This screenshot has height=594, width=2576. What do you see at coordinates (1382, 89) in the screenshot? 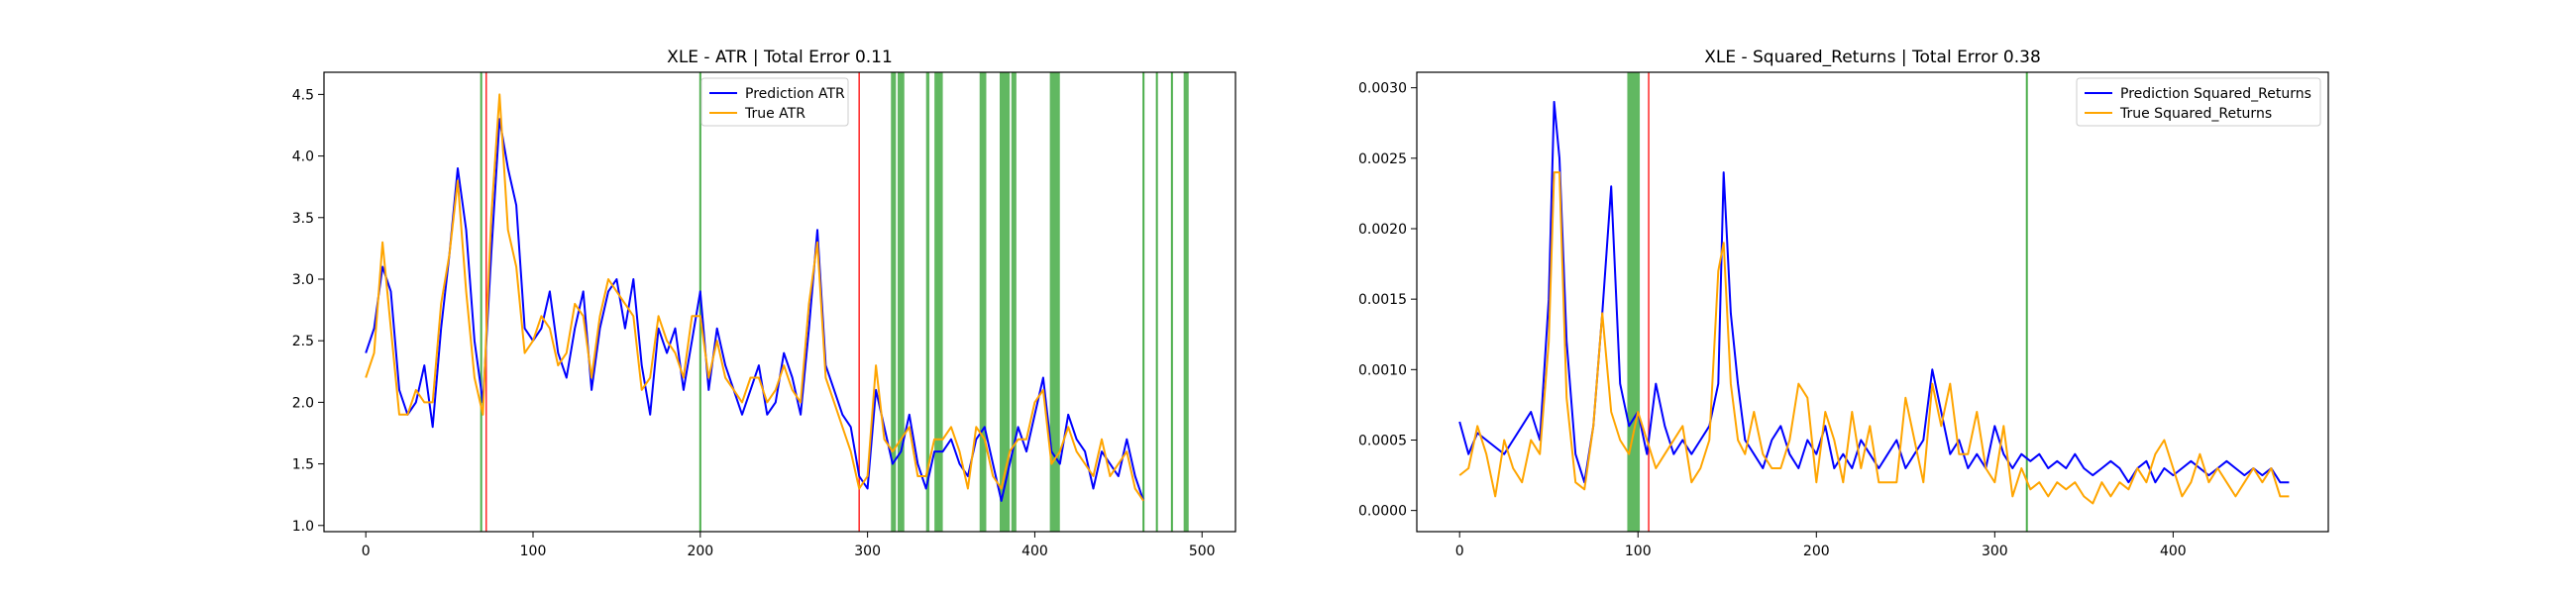
I see `chart-1-y-tick-label-6: 0.0030` at bounding box center [1382, 89].